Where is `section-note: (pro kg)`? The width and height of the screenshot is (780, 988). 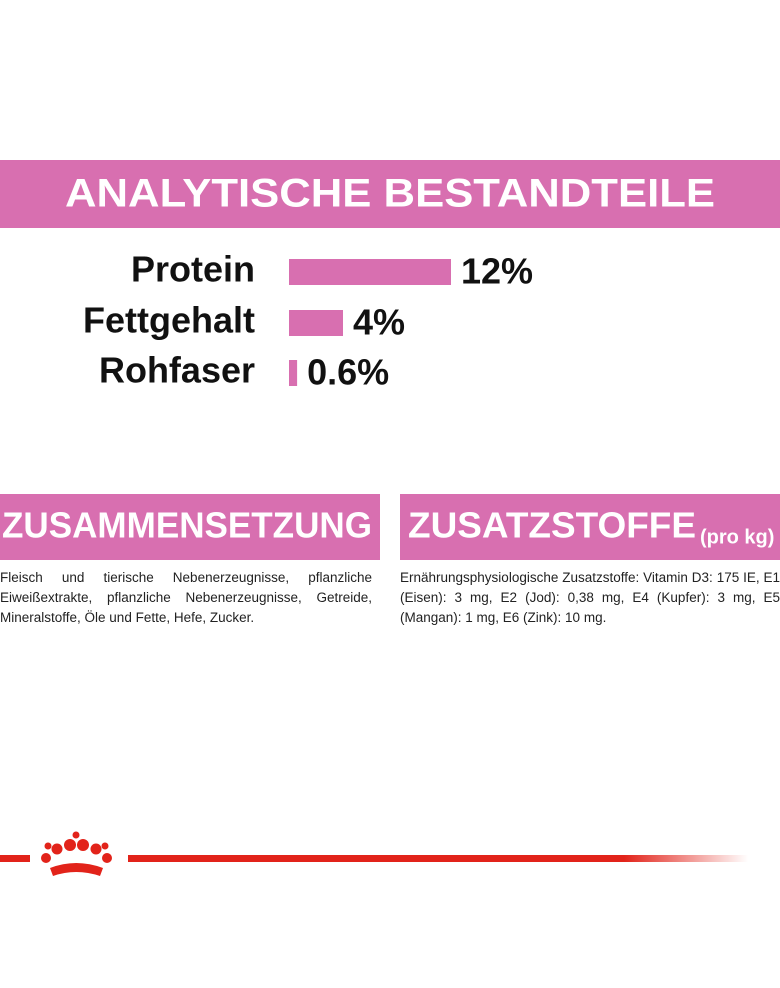
section-note: (pro kg) is located at coordinates (737, 537).